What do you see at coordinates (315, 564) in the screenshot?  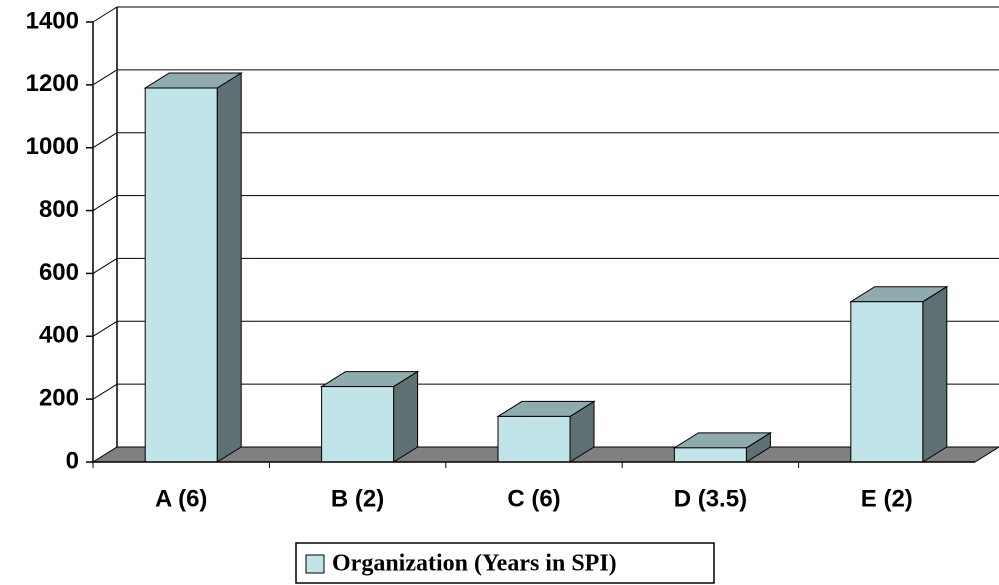 I see `legend-swatch` at bounding box center [315, 564].